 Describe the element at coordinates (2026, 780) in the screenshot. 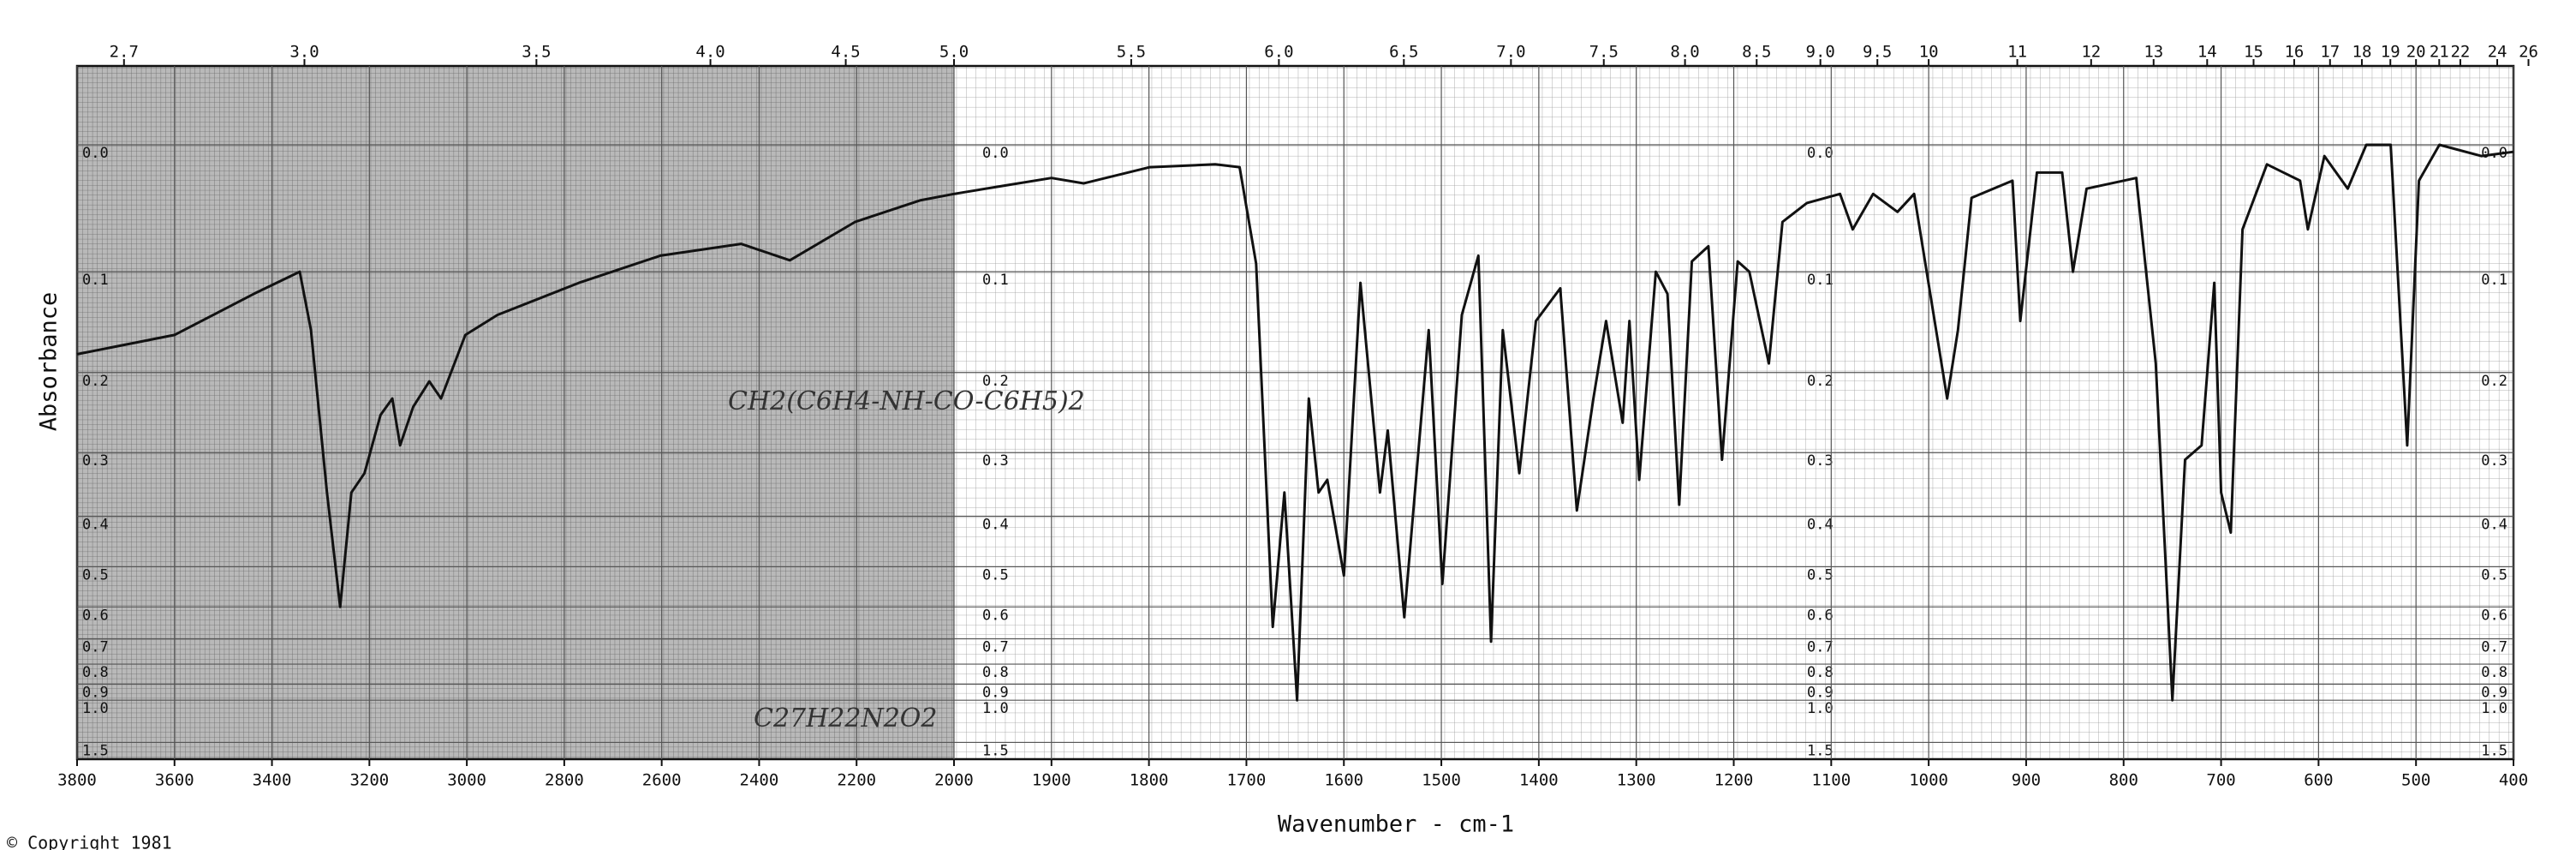

I see `x-tick-label: 900` at that location.